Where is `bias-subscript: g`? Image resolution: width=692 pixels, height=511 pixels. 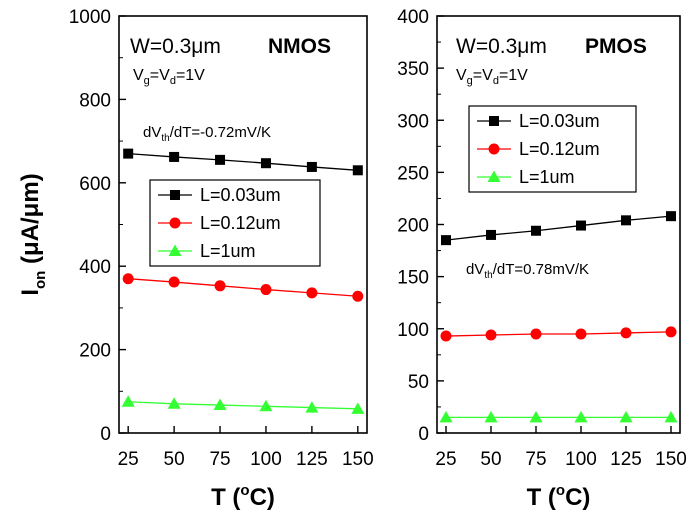
bias-subscript: g is located at coordinates (470, 81).